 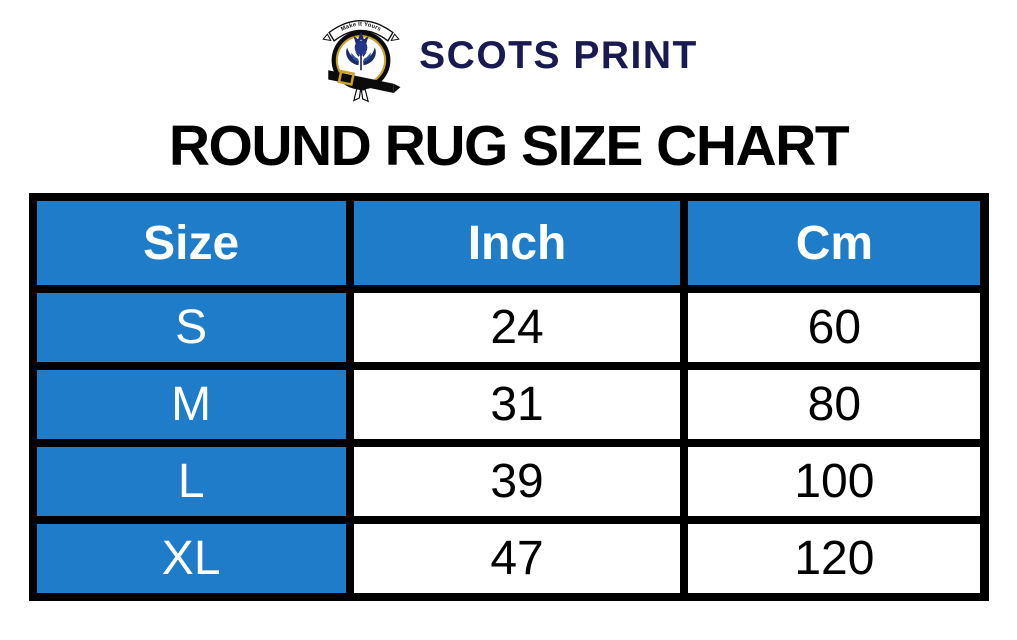 What do you see at coordinates (191, 243) in the screenshot?
I see `column-header-size: Size` at bounding box center [191, 243].